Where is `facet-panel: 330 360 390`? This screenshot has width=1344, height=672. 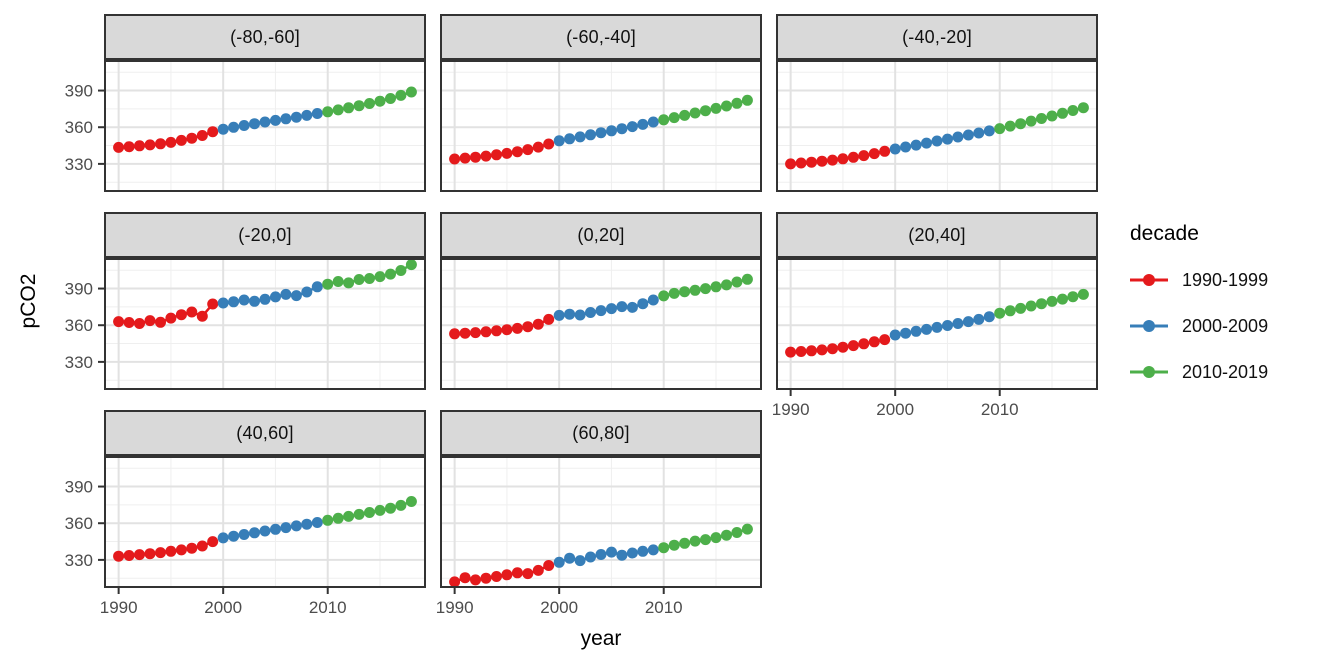 facet-panel: 330 360 390 is located at coordinates (245, 126).